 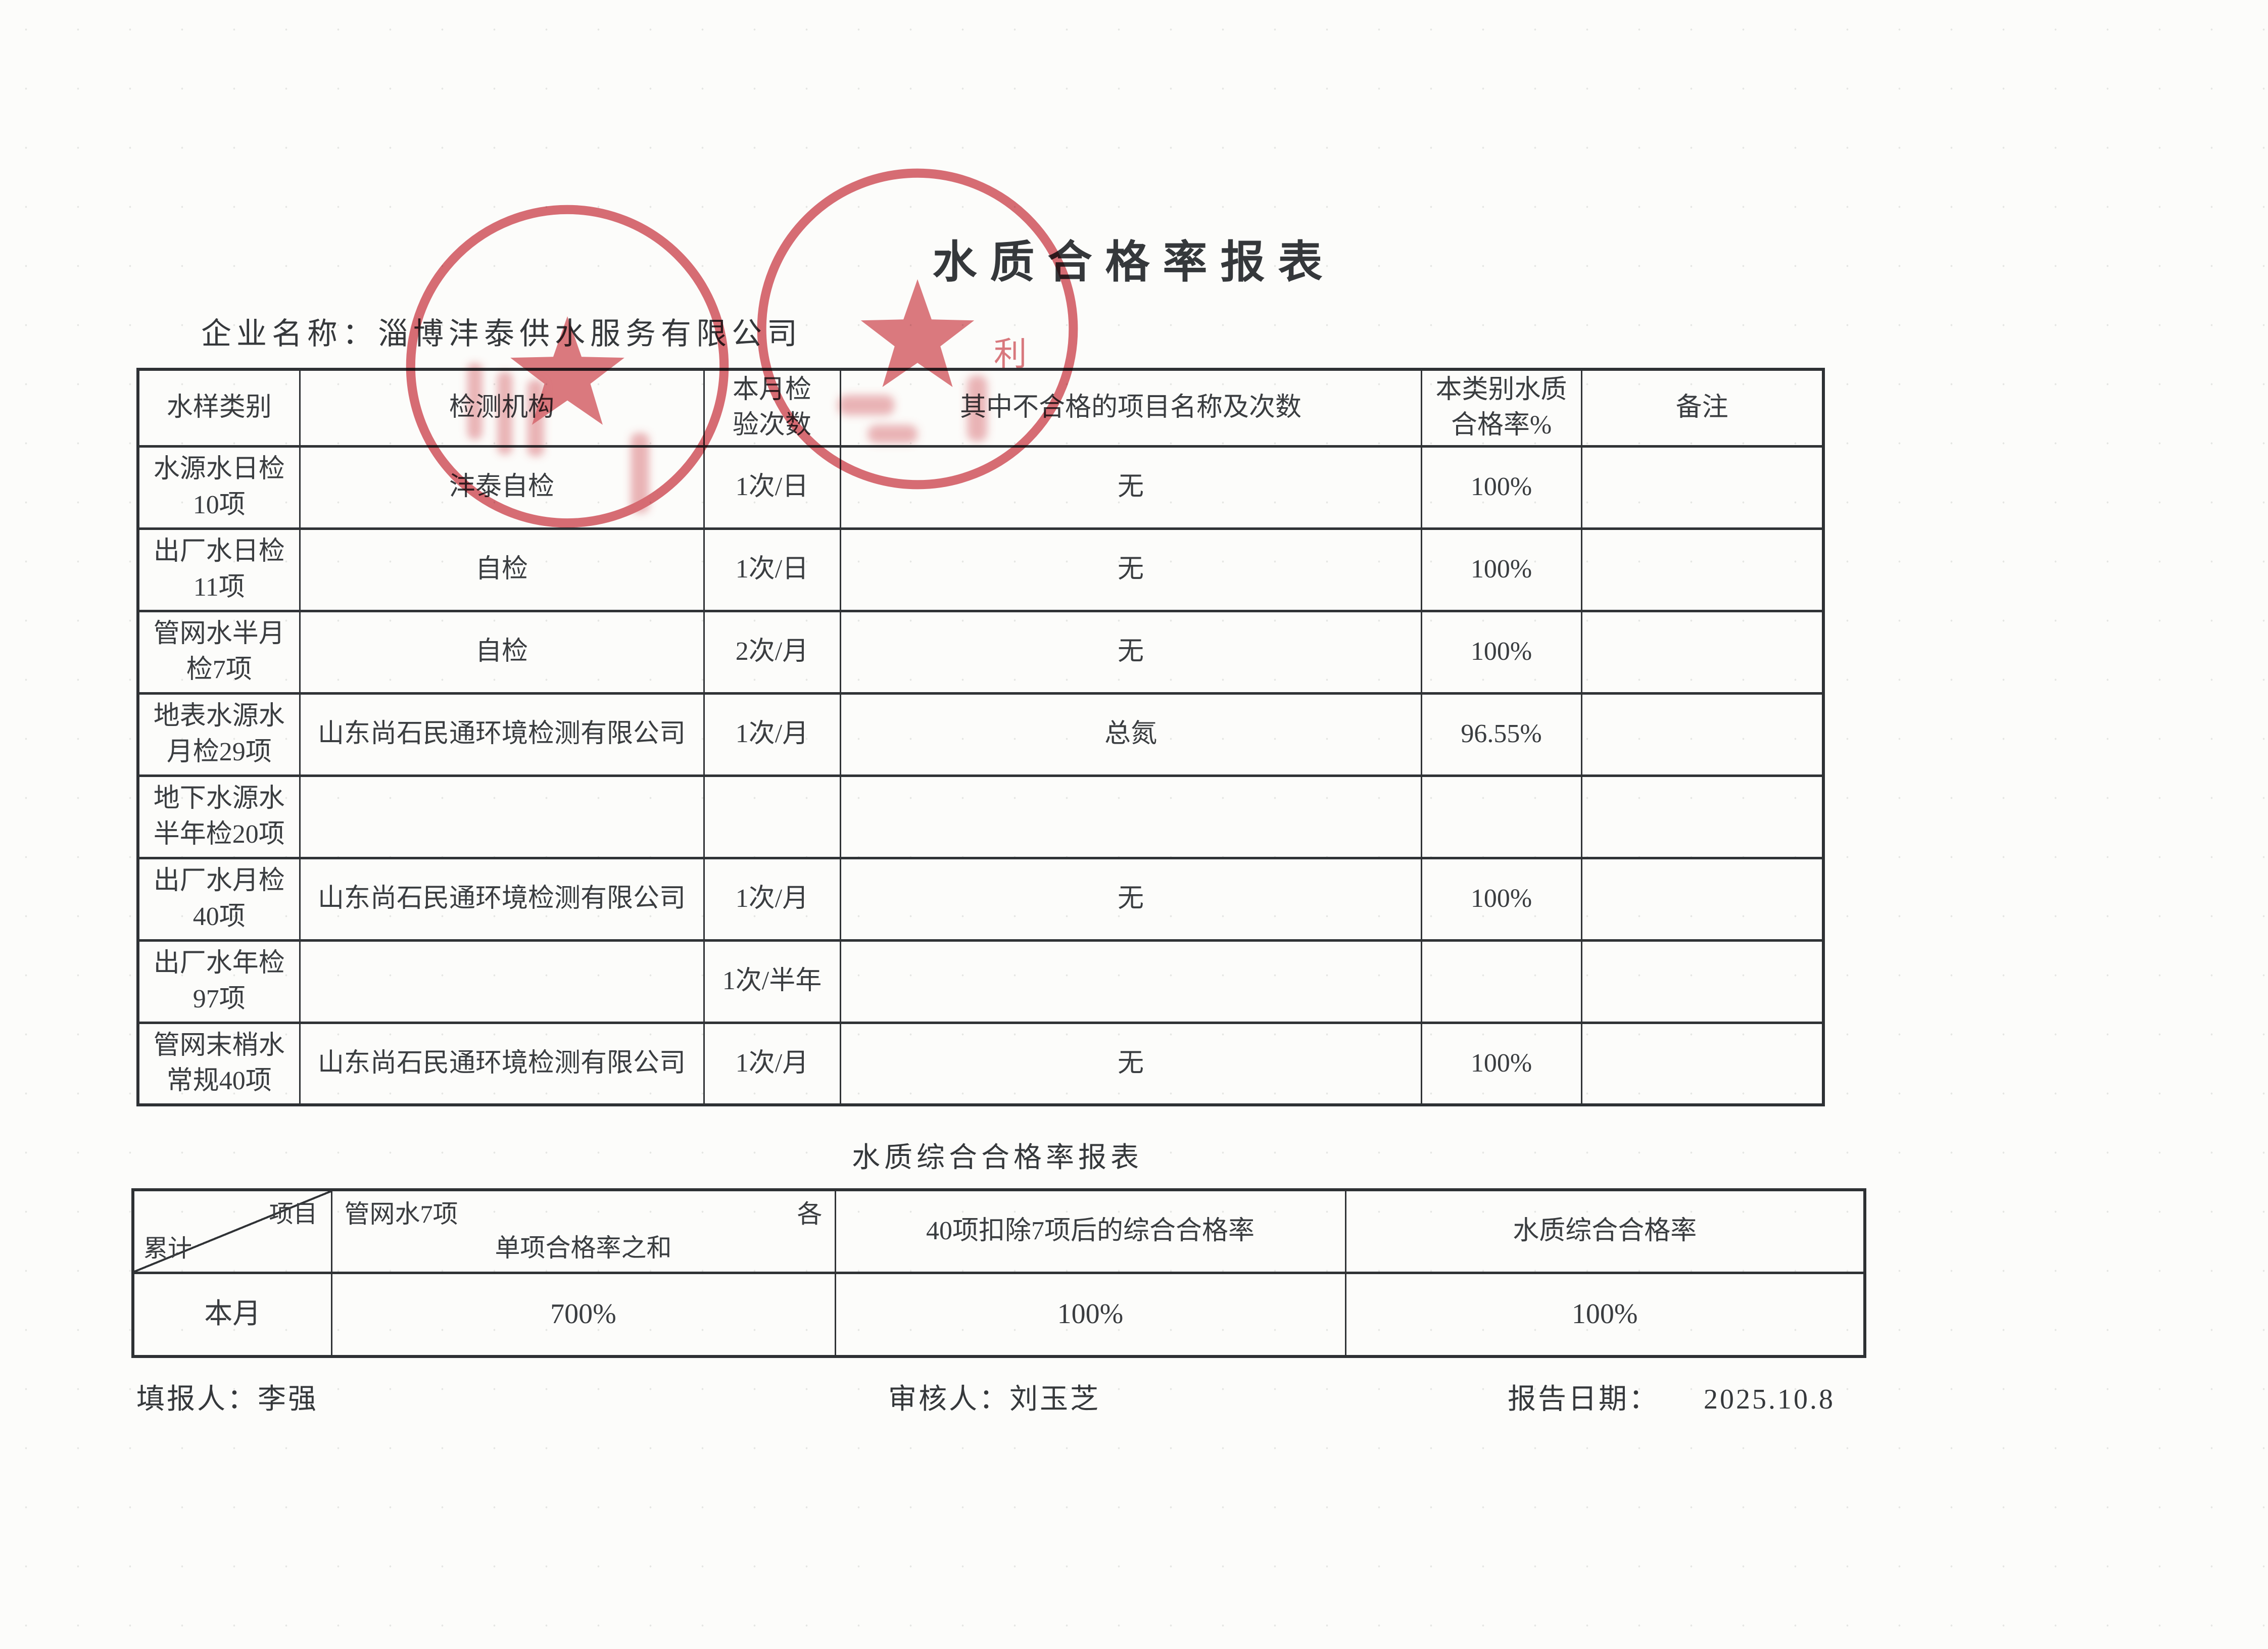 What do you see at coordinates (401, 1214) in the screenshot?
I see `header-pipe7-label: 管网水7项` at bounding box center [401, 1214].